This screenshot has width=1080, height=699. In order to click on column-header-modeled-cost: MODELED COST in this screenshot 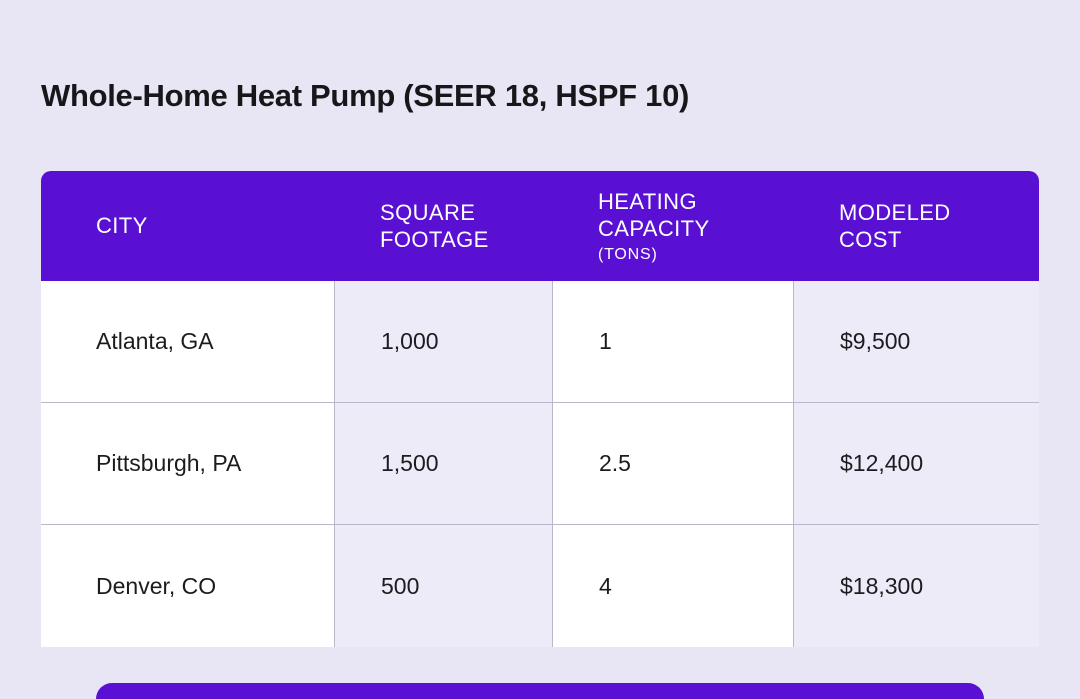, I will do `click(916, 226)`.